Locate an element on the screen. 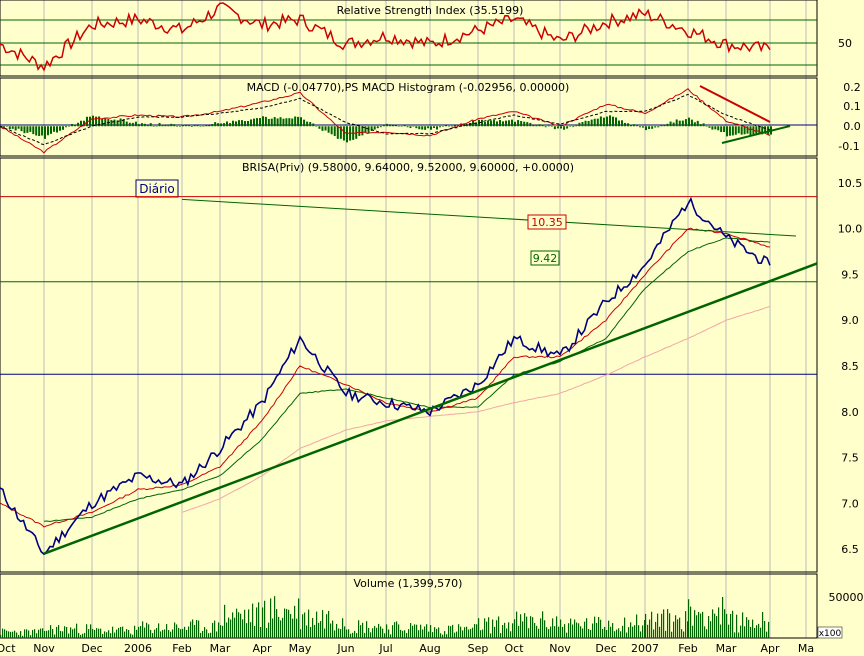 The width and height of the screenshot is (864, 656). volume-multiplier-box is located at coordinates (830, 632).